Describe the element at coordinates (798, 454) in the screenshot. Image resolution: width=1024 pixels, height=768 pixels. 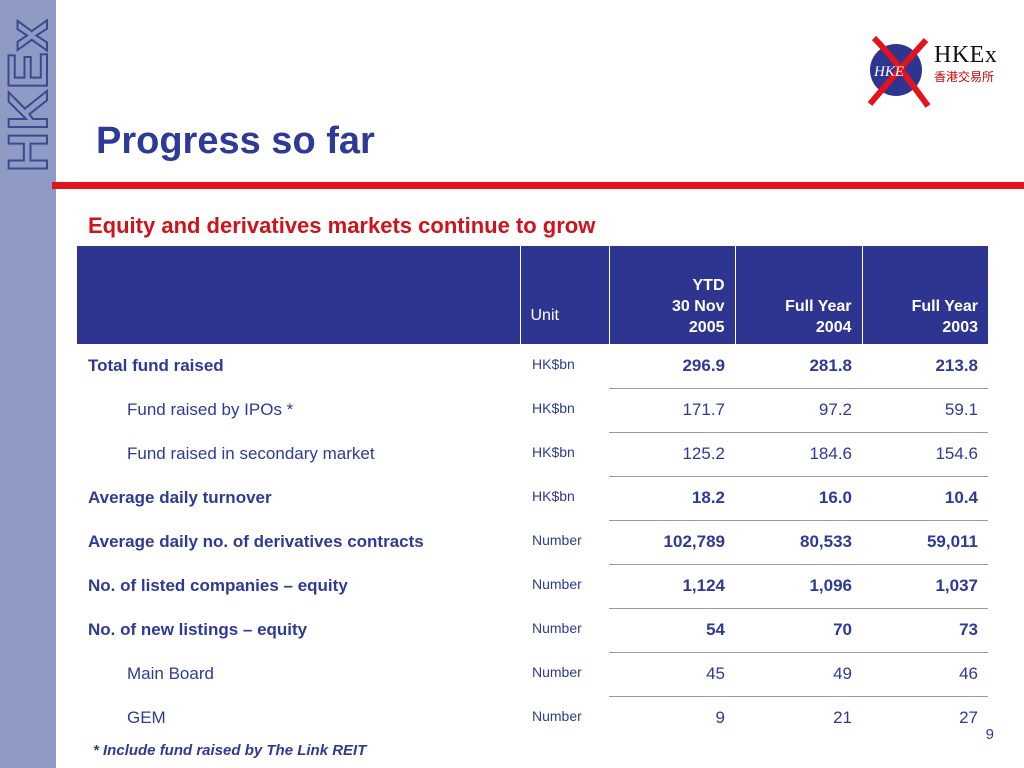
I see `row-fy2004: 184.6` at that location.